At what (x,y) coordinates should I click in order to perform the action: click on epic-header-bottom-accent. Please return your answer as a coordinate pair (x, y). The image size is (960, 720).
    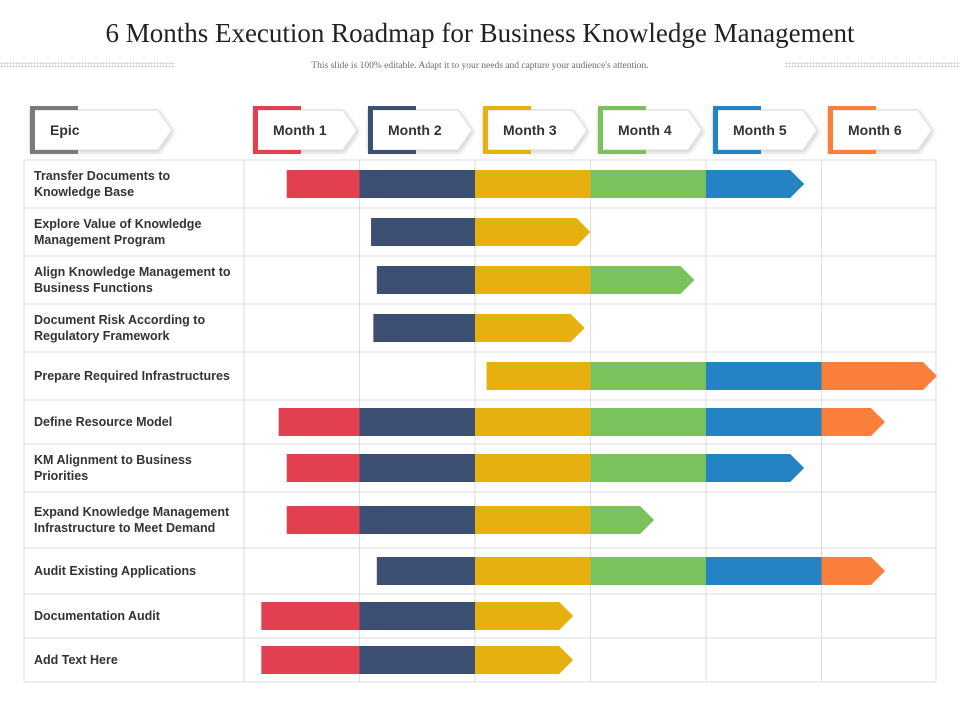
    Looking at the image, I should click on (54, 152).